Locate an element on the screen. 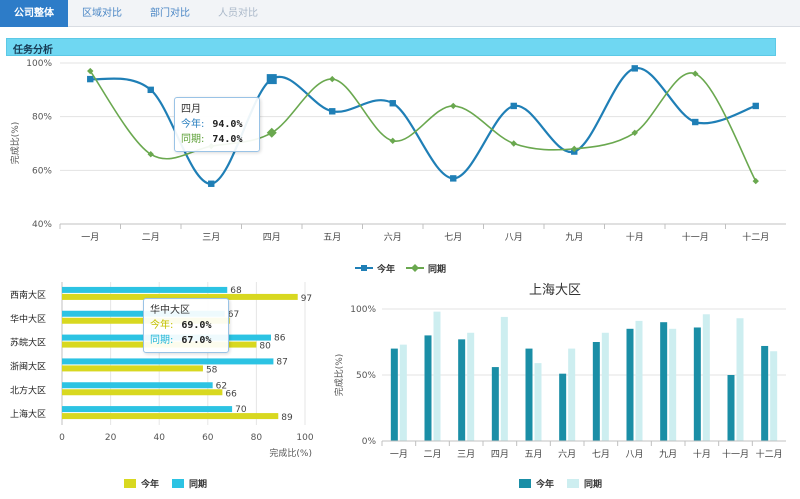 This screenshot has height=499, width=800. bar-x-tick-label: 40 is located at coordinates (159, 438).